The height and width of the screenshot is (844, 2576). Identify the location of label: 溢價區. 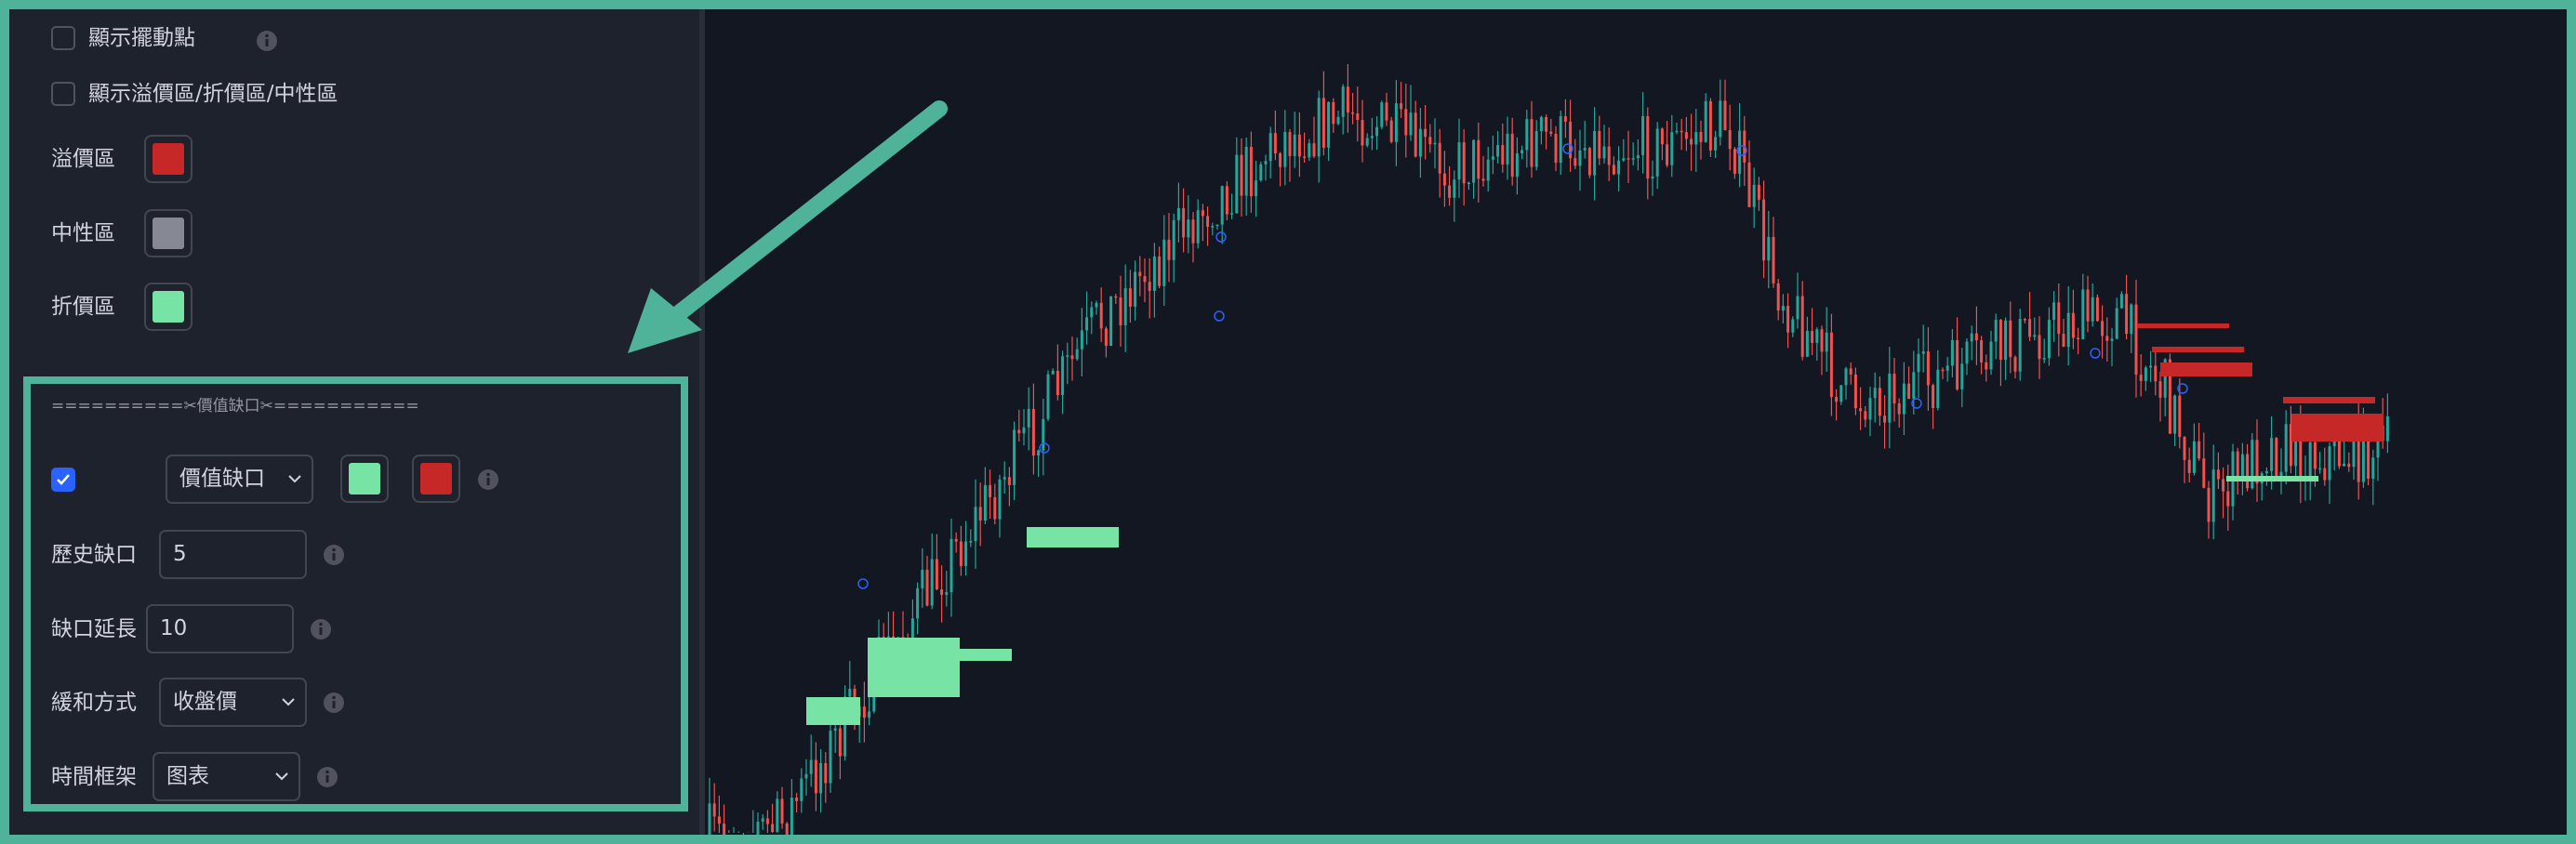
(83, 159).